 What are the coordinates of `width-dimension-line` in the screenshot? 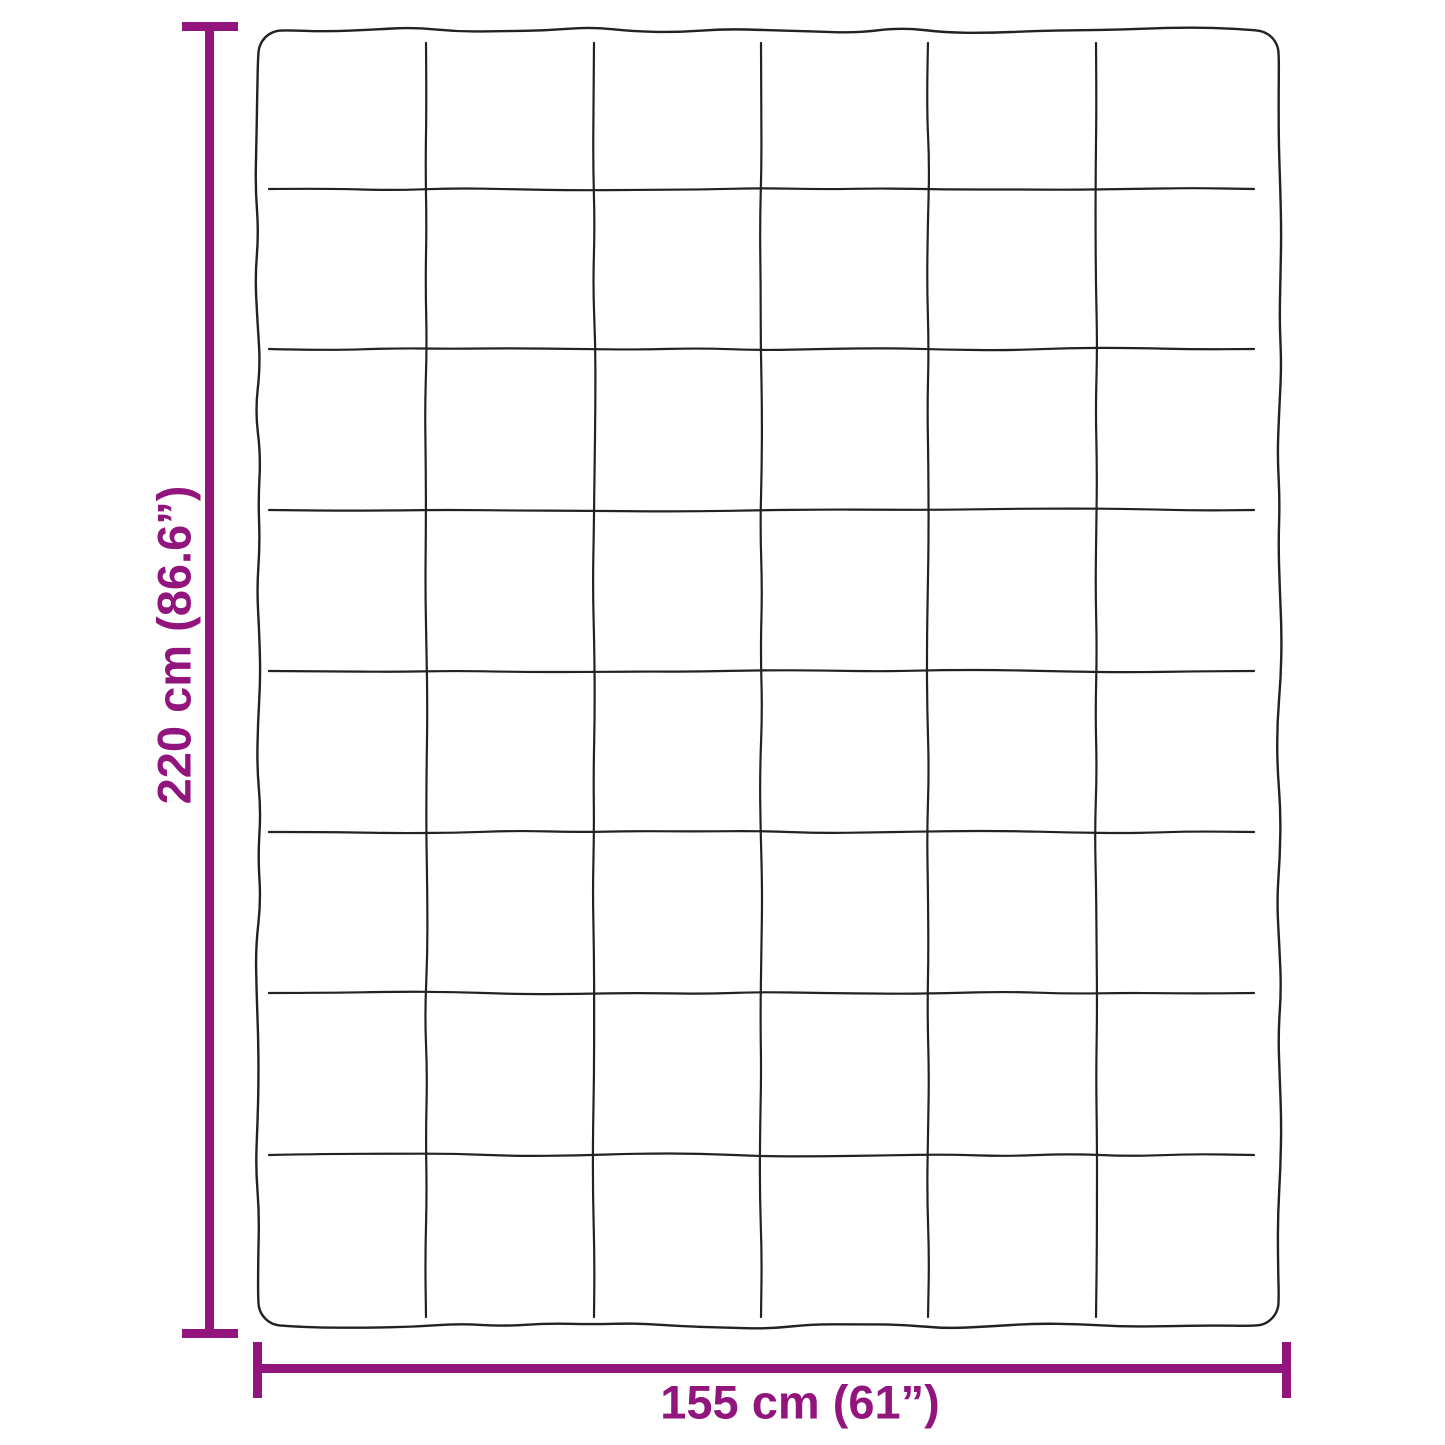 It's located at (772, 1370).